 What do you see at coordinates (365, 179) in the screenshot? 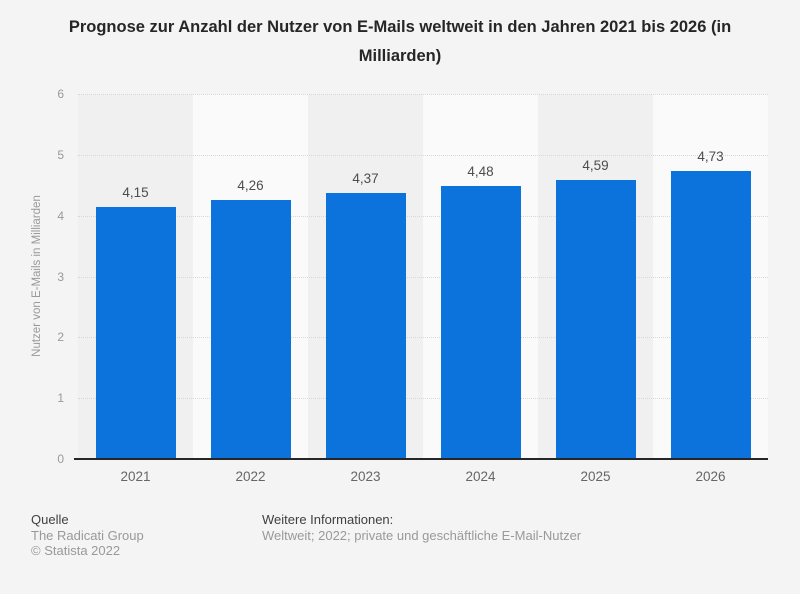
I see `value-label-2023: 4,37` at bounding box center [365, 179].